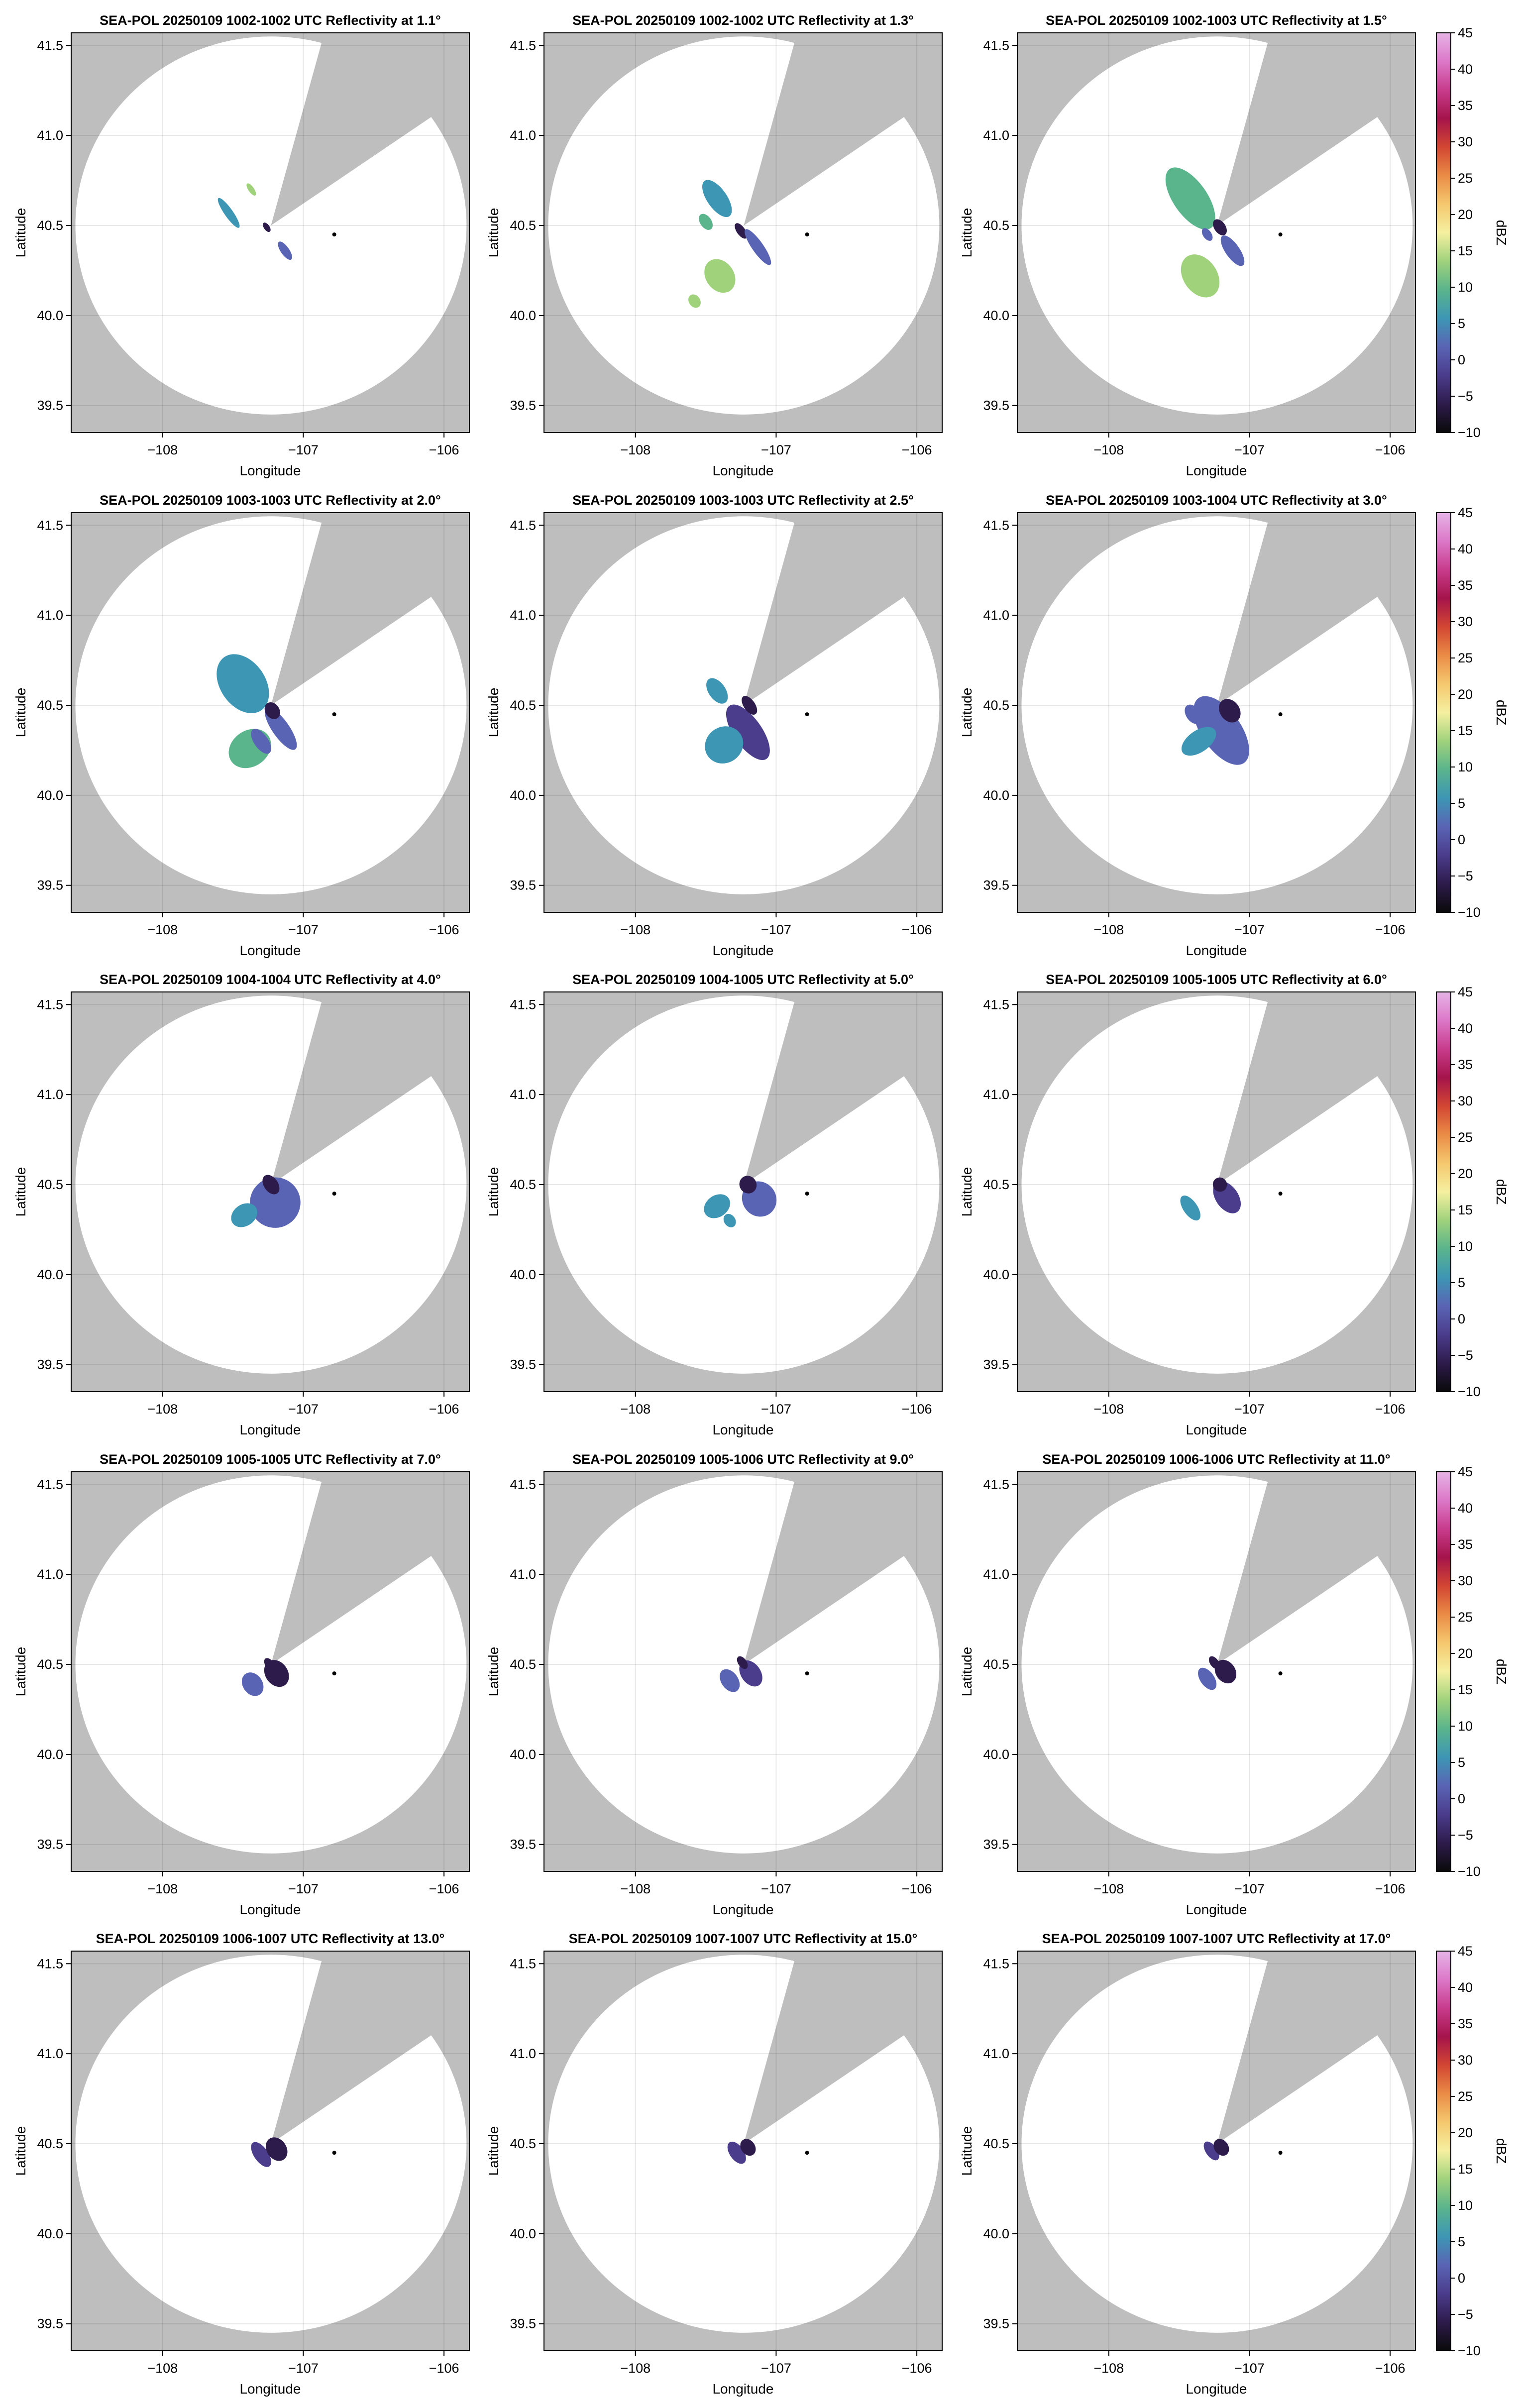 The width and height of the screenshot is (1517, 2408). Describe the element at coordinates (1466, 2170) in the screenshot. I see `colorbar-tick-label: 15` at that location.